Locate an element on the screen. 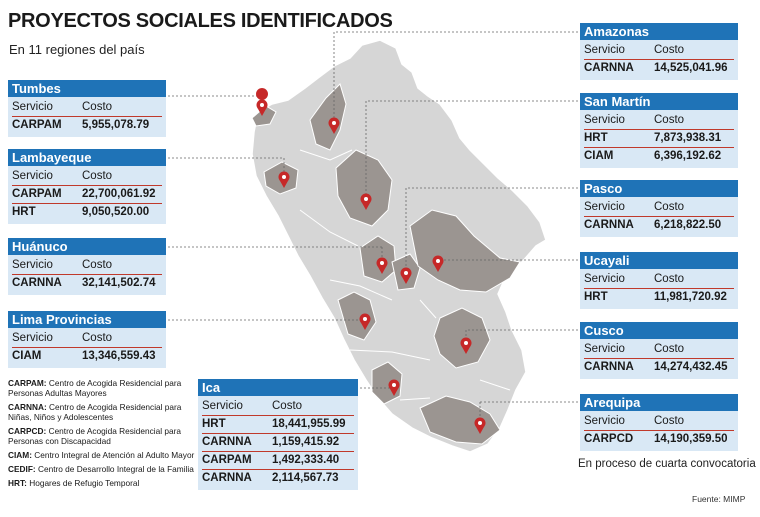 This screenshot has height=517, width=760. cost-value: 9,050,520.00 is located at coordinates (116, 212).